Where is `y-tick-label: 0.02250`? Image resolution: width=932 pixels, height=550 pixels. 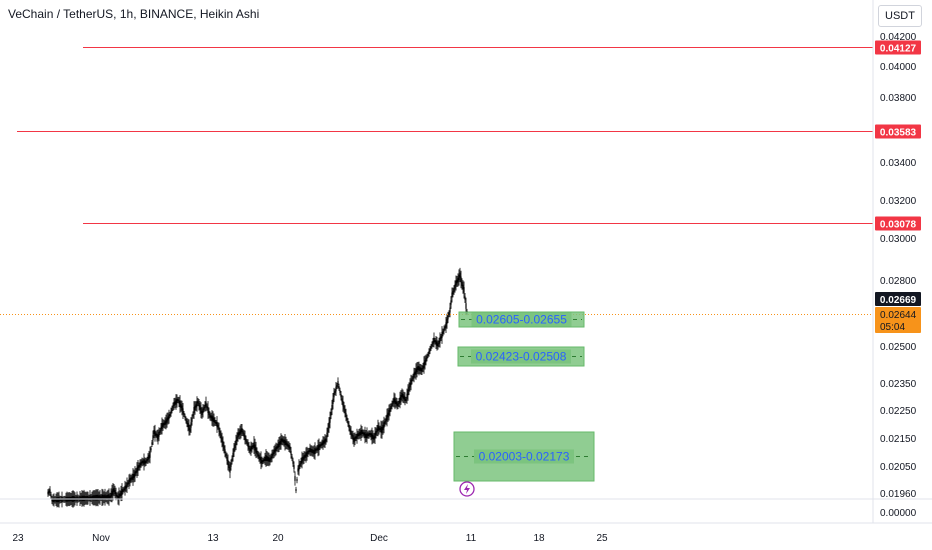
y-tick-label: 0.02250 is located at coordinates (898, 411).